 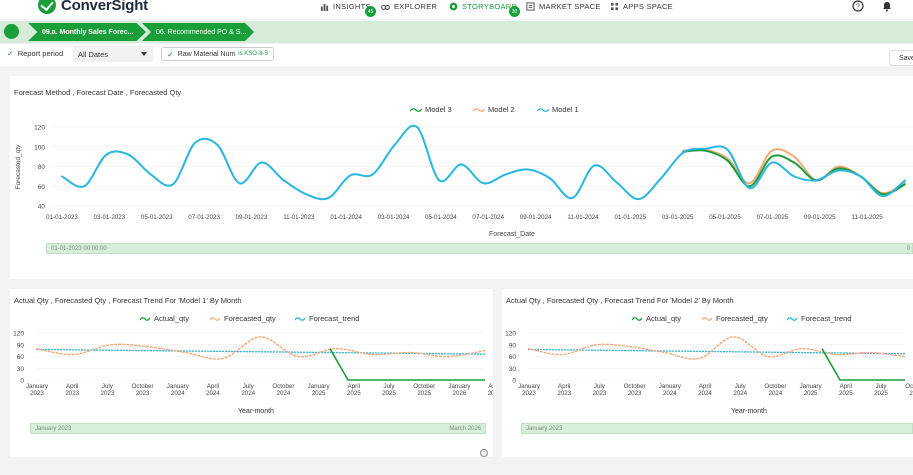 I want to click on x-tick-label: 01-01-2025, so click(x=630, y=217).